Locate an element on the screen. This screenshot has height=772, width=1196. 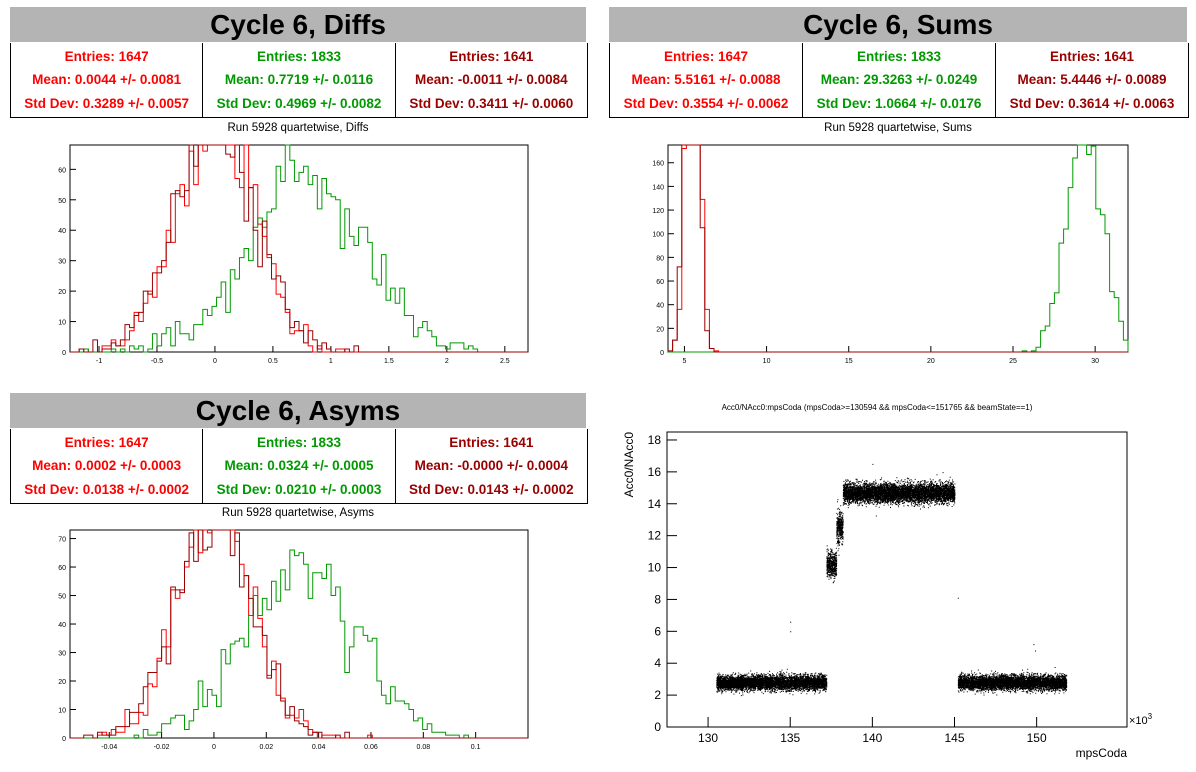
x-exponent: ×10³ is located at coordinates (1141, 719).